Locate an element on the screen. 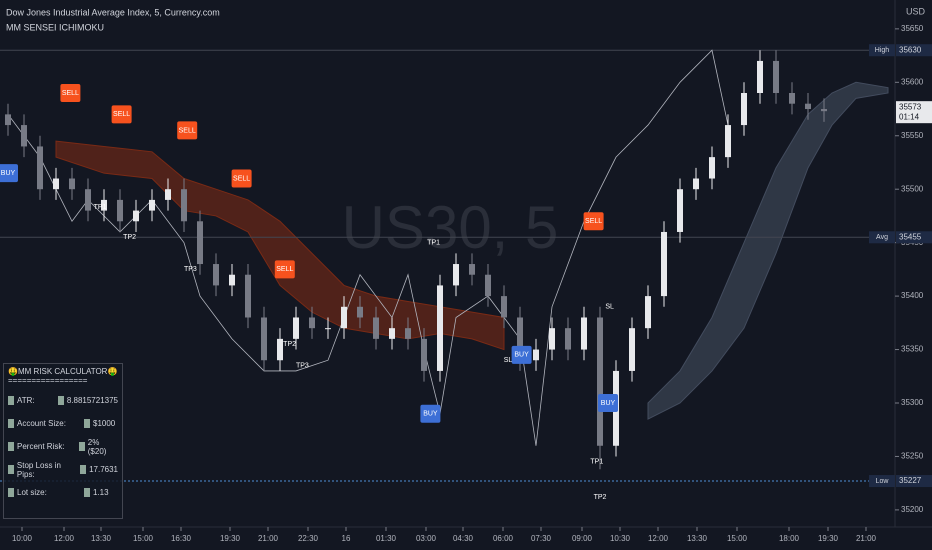 This screenshot has height=550, width=932. y-tick-label: 35600 is located at coordinates (912, 81).